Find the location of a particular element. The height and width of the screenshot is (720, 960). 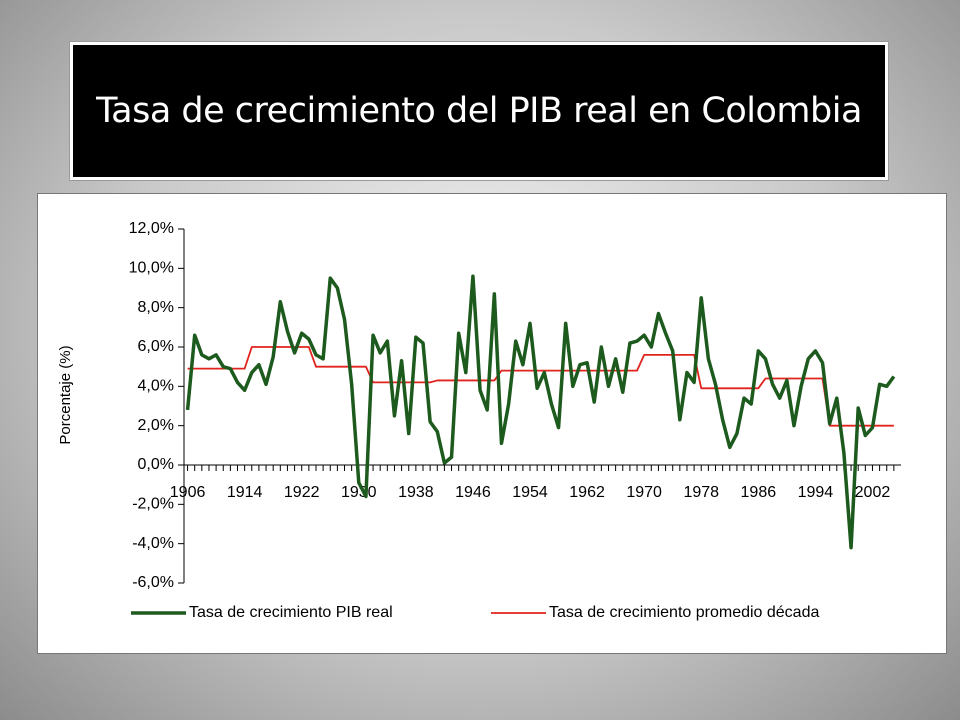

legend-label: Tasa de crecimiento promedio década is located at coordinates (684, 612).